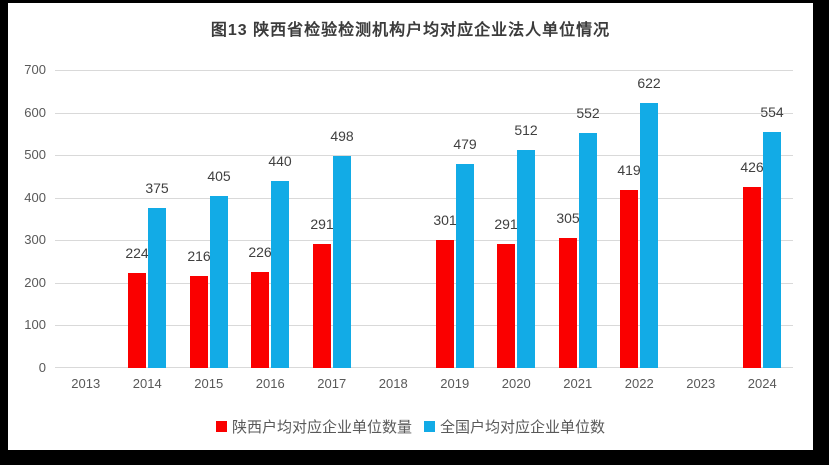 This screenshot has width=829, height=465. Describe the element at coordinates (445, 304) in the screenshot. I see `bar-shaanxi-2019` at that location.